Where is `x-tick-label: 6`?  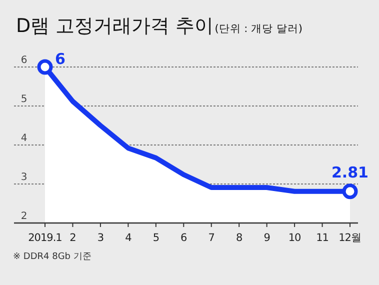
x-tick-label: 6 is located at coordinates (184, 238).